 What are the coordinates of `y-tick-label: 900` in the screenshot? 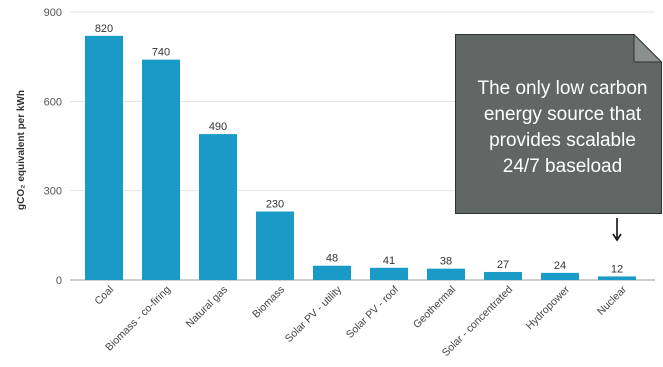 It's located at (53, 13).